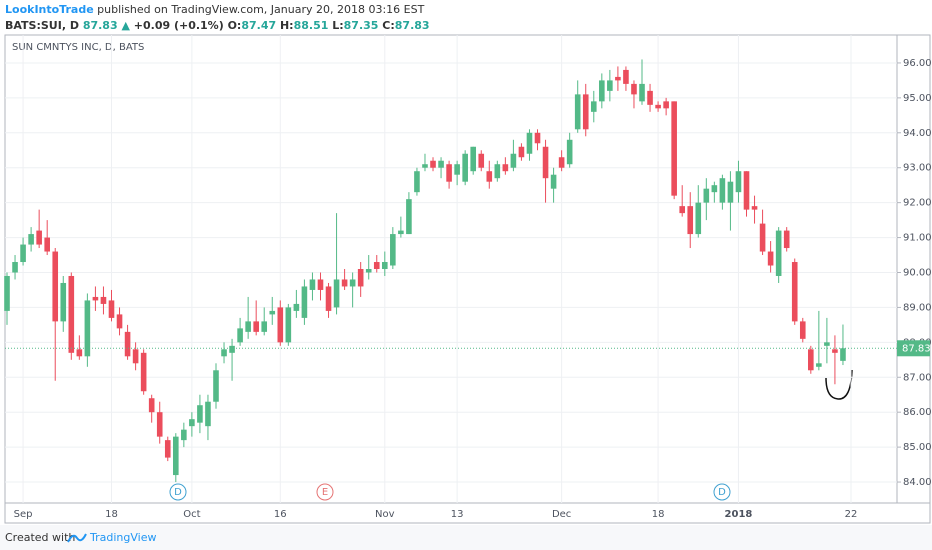  What do you see at coordinates (917, 272) in the screenshot?
I see `y-tick-label: 90.00` at bounding box center [917, 272].